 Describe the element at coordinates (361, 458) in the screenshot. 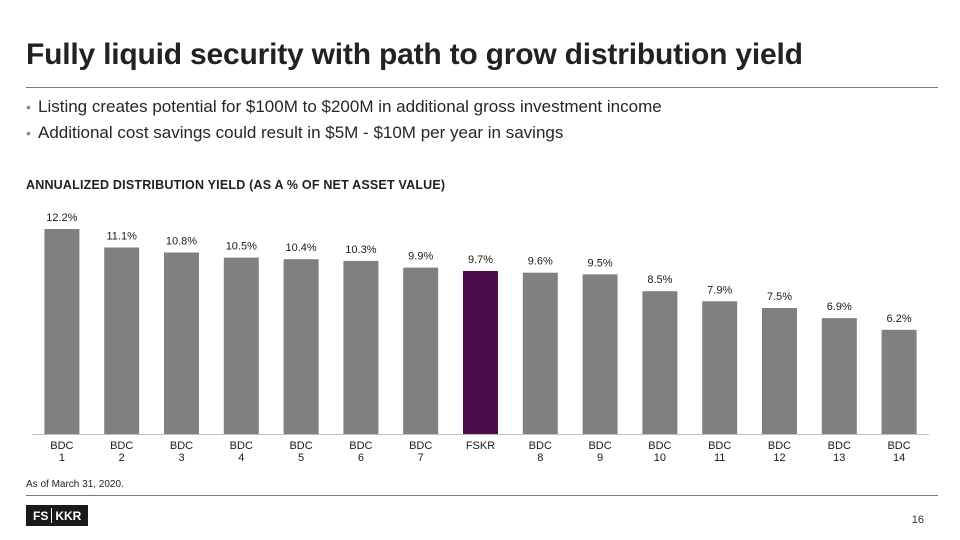

I see `category-label: 6` at that location.